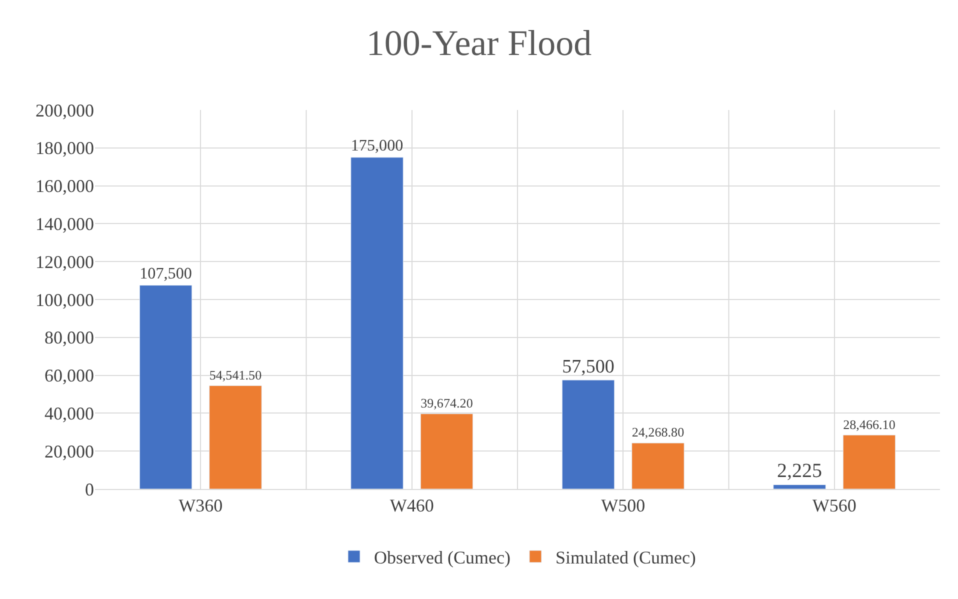 The image size is (958, 599). What do you see at coordinates (834, 506) in the screenshot?
I see `x-tick-label: W560` at bounding box center [834, 506].